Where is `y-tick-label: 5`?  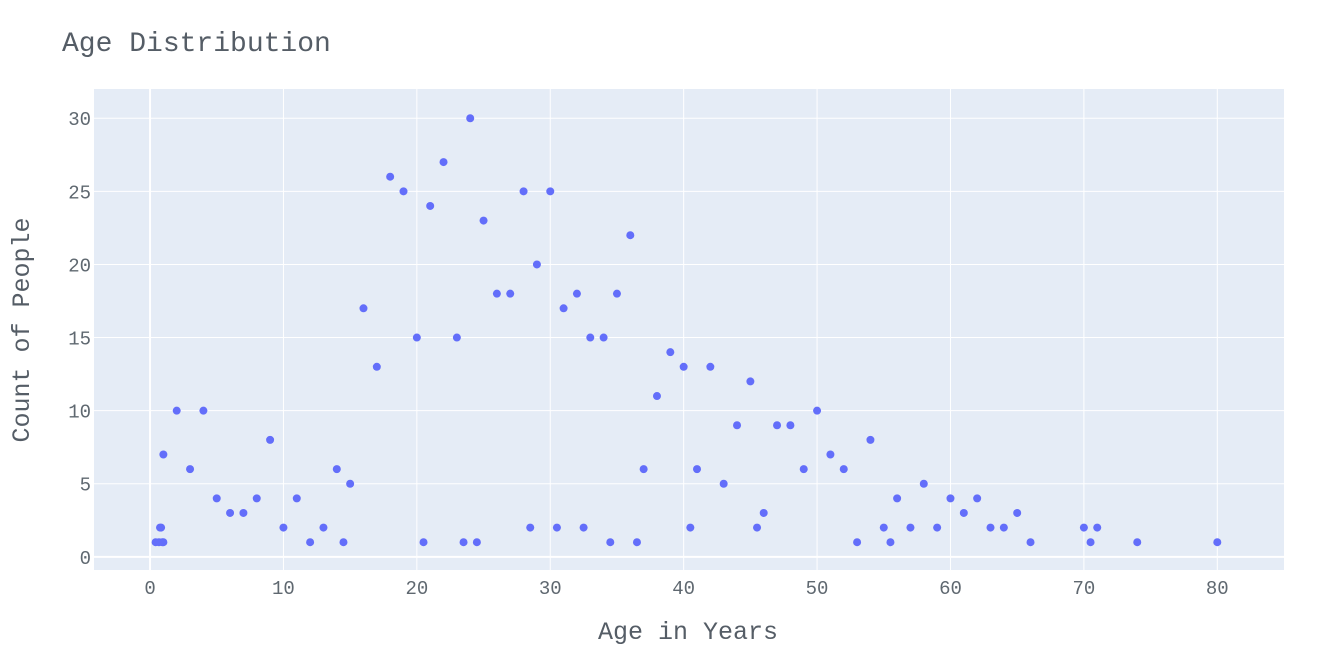 y-tick-label: 5 is located at coordinates (85, 486).